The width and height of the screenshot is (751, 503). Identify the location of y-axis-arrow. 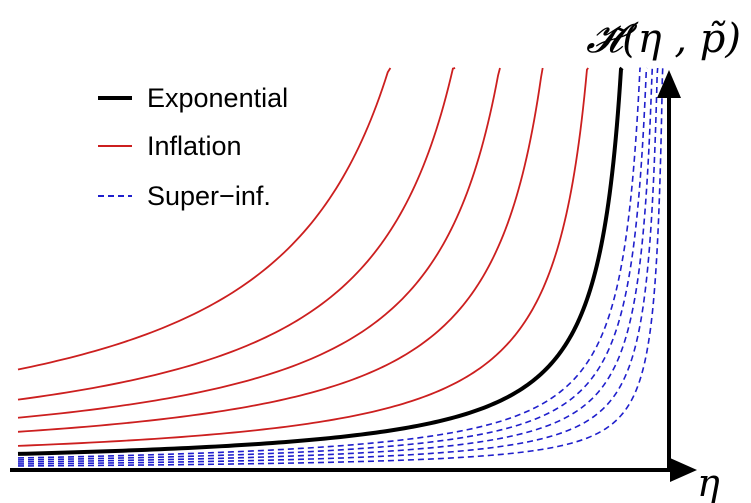
(669, 84).